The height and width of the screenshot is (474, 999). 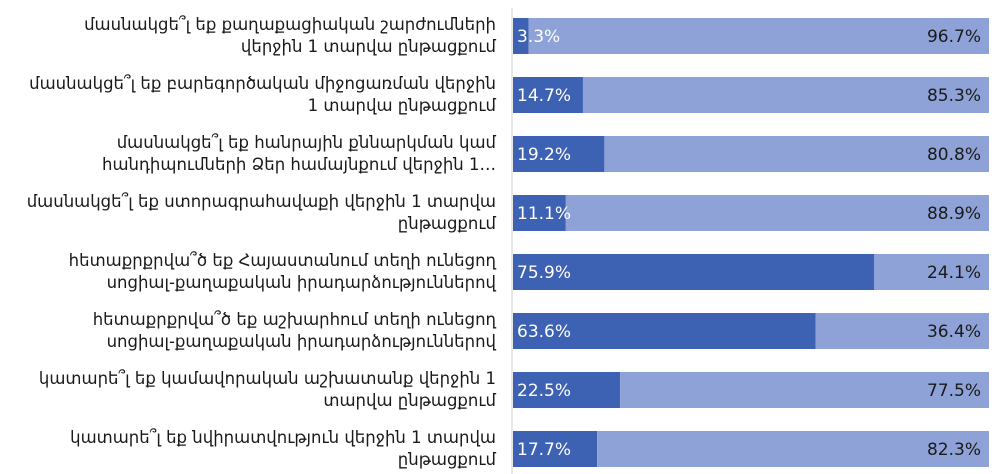 What do you see at coordinates (544, 332) in the screenshot?
I see `value-label: 63.6%` at bounding box center [544, 332].